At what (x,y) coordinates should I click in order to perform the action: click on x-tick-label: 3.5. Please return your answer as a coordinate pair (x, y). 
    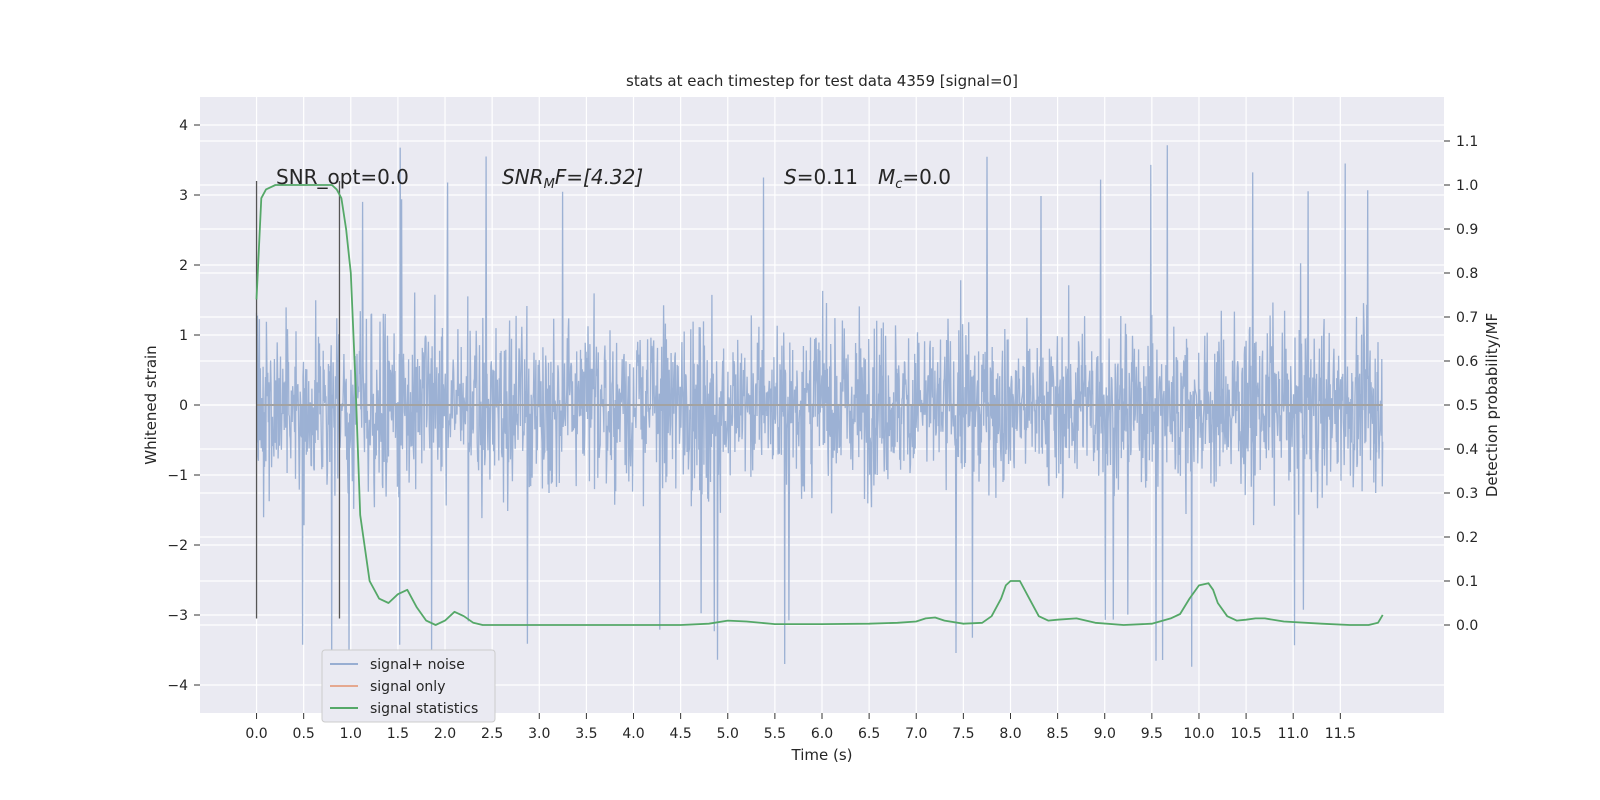
    Looking at the image, I should click on (586, 734).